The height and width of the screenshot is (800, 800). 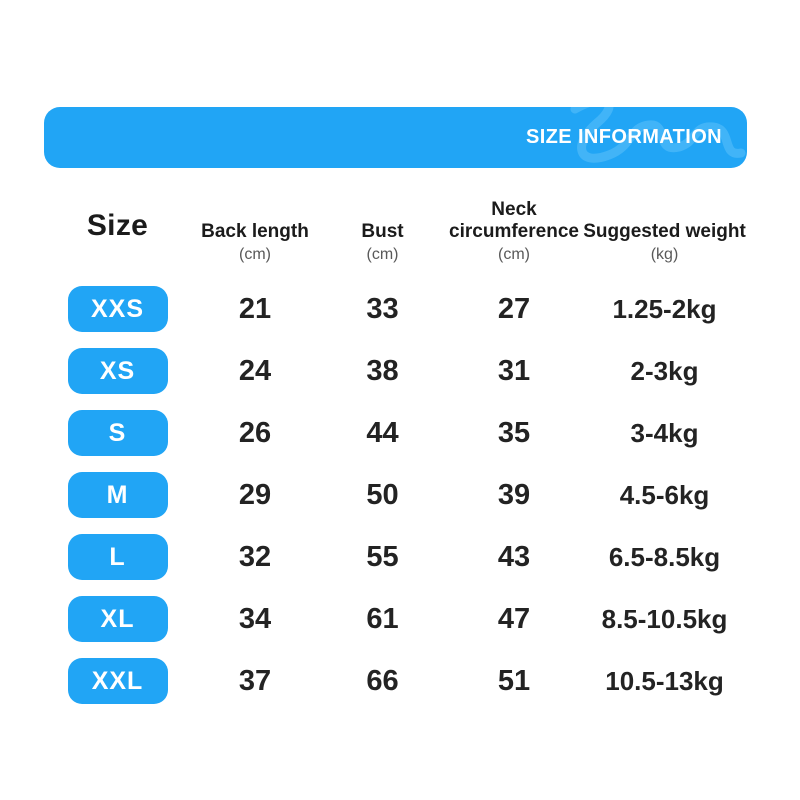 What do you see at coordinates (514, 220) in the screenshot?
I see `column-label: Neck circumference` at bounding box center [514, 220].